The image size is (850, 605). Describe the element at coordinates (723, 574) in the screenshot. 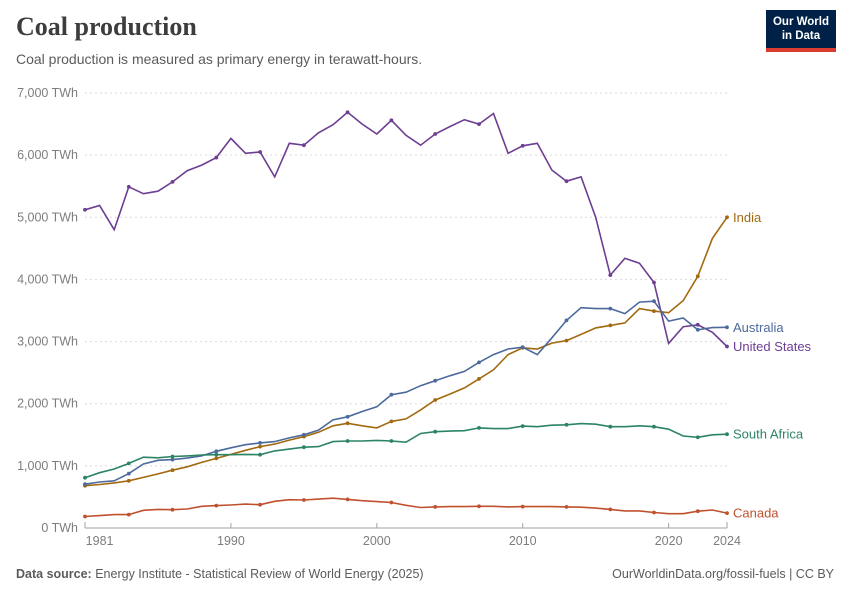

I see `owid-link-license: OurWorldinData.org/fossil-fuels | CC BY` at that location.